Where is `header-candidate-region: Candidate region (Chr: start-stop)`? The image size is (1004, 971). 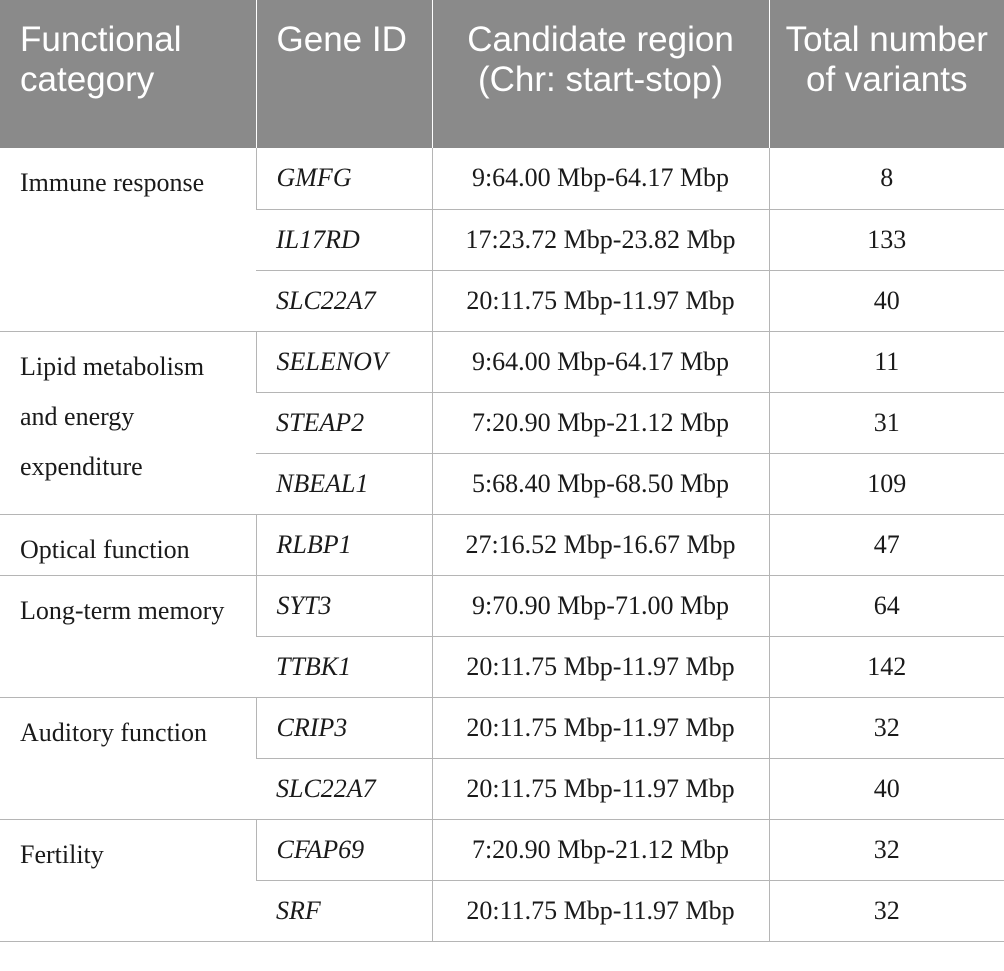 header-candidate-region: Candidate region (Chr: start-stop) is located at coordinates (600, 74).